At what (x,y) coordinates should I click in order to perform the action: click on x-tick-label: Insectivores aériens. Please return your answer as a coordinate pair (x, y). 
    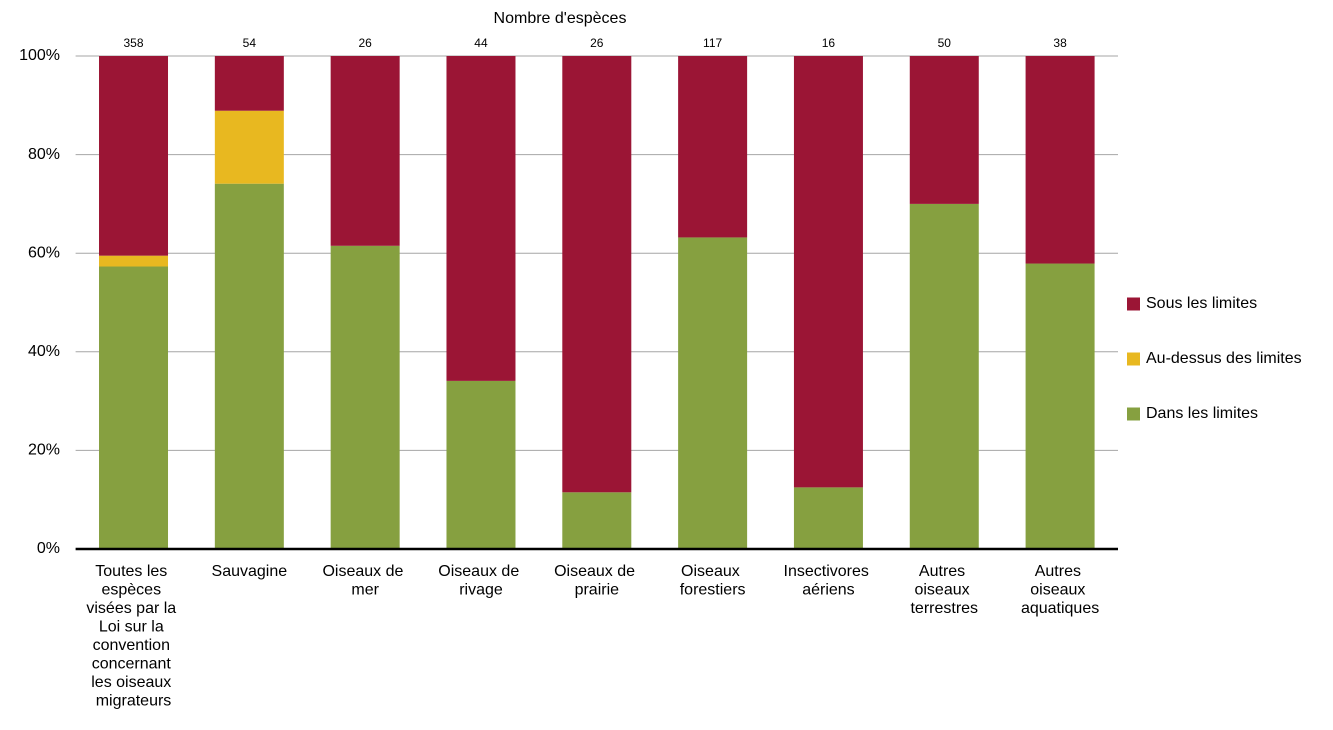
    Looking at the image, I should click on (829, 581).